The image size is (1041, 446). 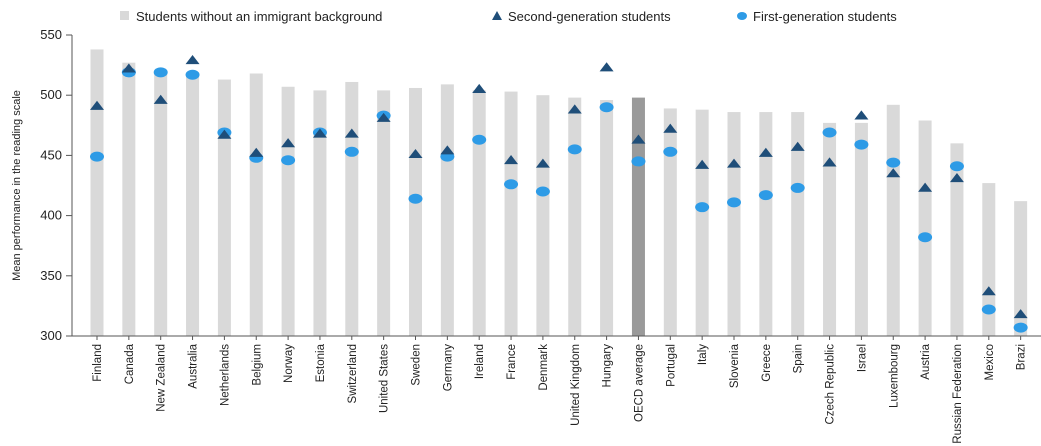 I want to click on x-tick-label: Brazi, so click(x=1022, y=357).